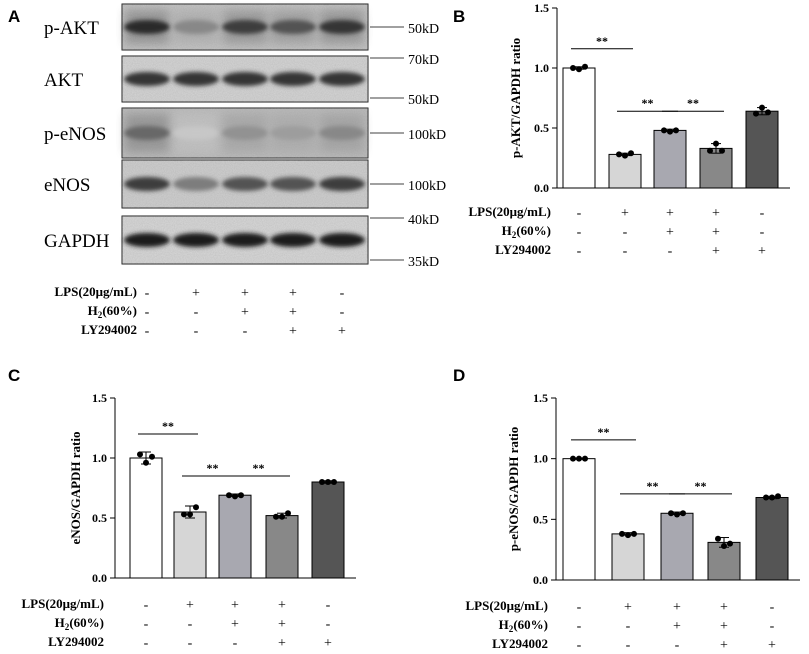 The height and width of the screenshot is (654, 809). I want to click on blot-label: eNOS, so click(67, 185).